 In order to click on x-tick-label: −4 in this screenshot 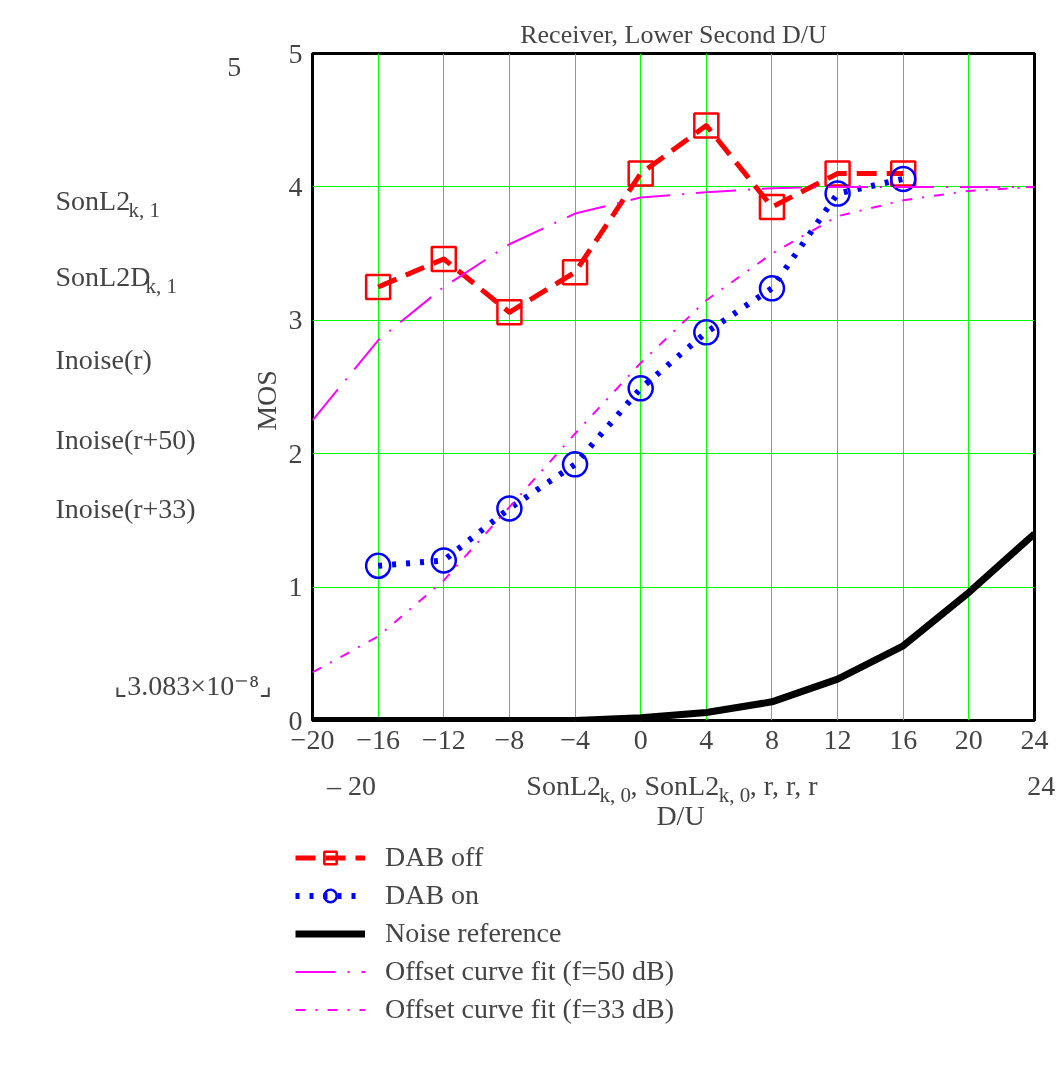, I will do `click(575, 739)`.